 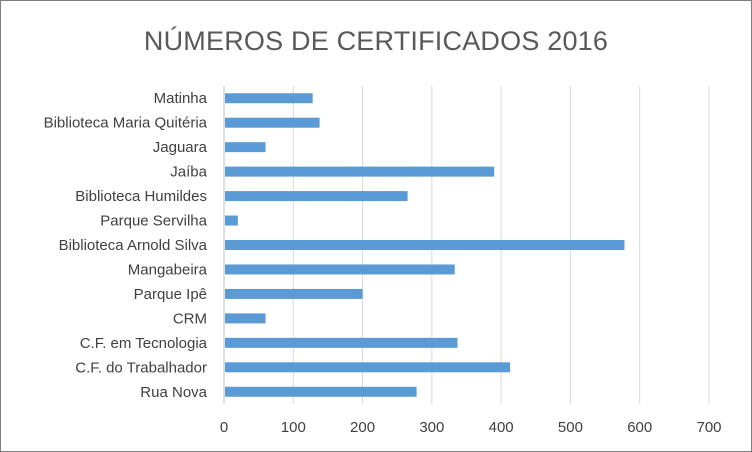 What do you see at coordinates (126, 123) in the screenshot?
I see `category-label: Biblioteca Maria Quitéria` at bounding box center [126, 123].